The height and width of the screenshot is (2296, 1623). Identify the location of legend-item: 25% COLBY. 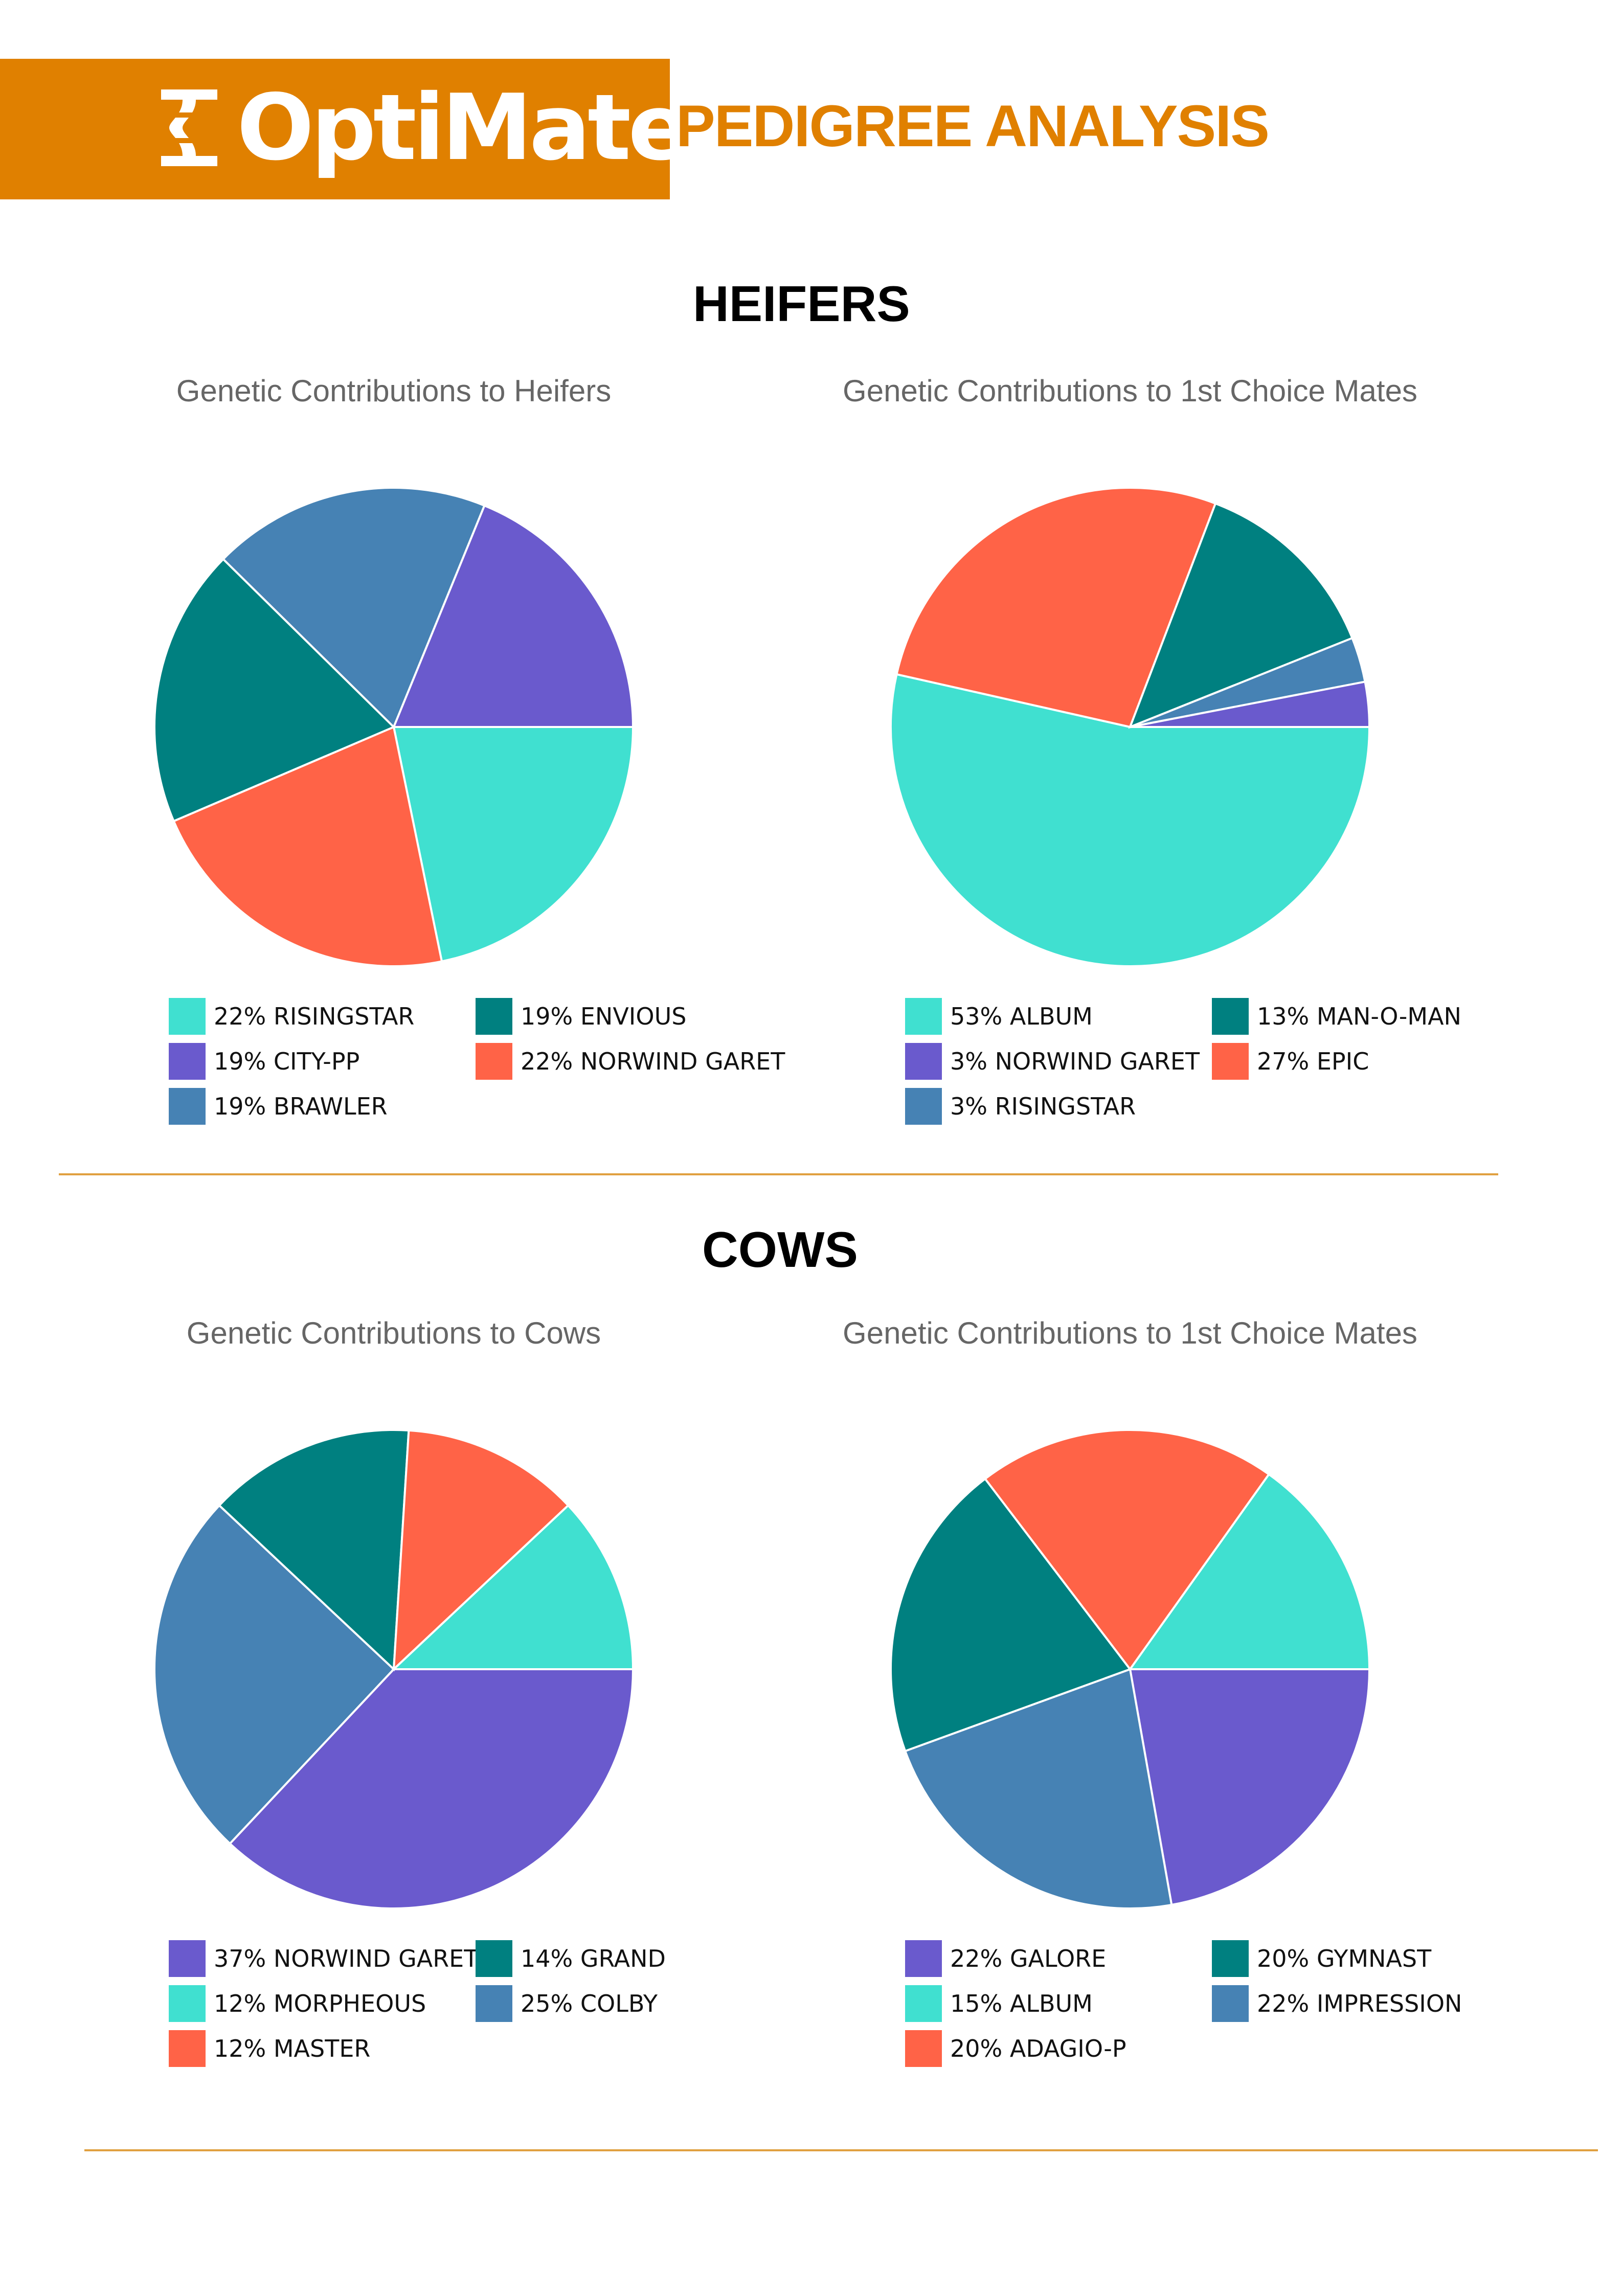
(567, 2003).